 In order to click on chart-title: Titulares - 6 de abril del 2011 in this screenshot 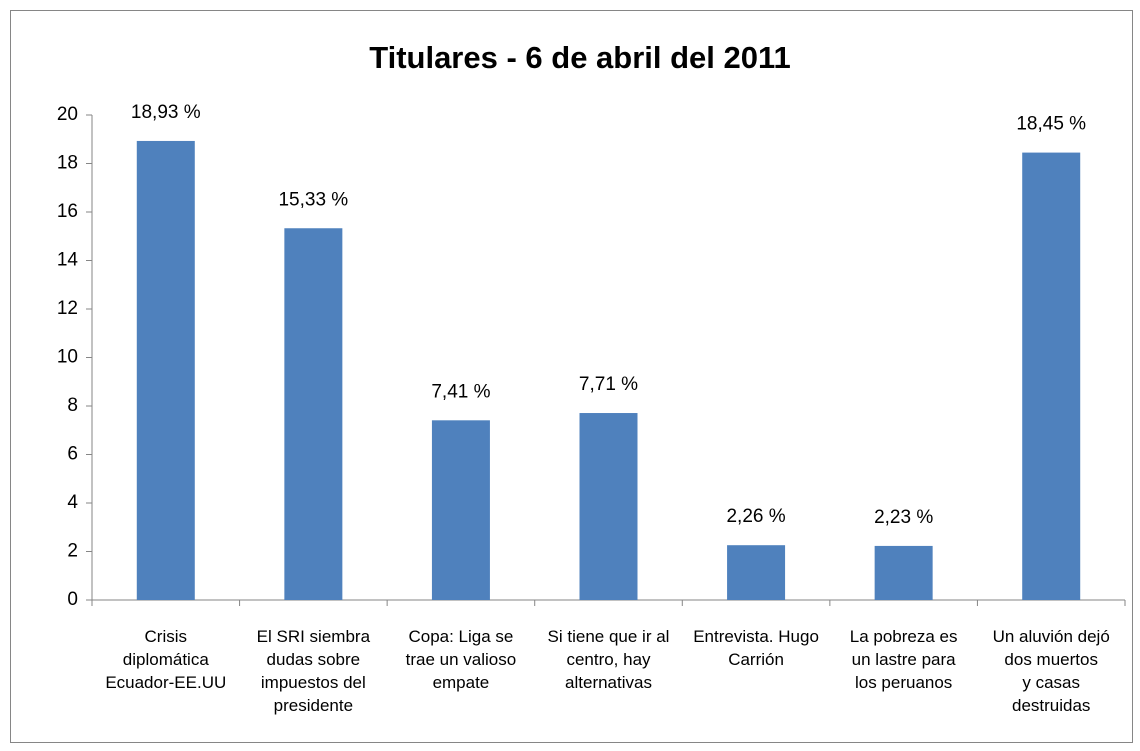, I will do `click(580, 57)`.